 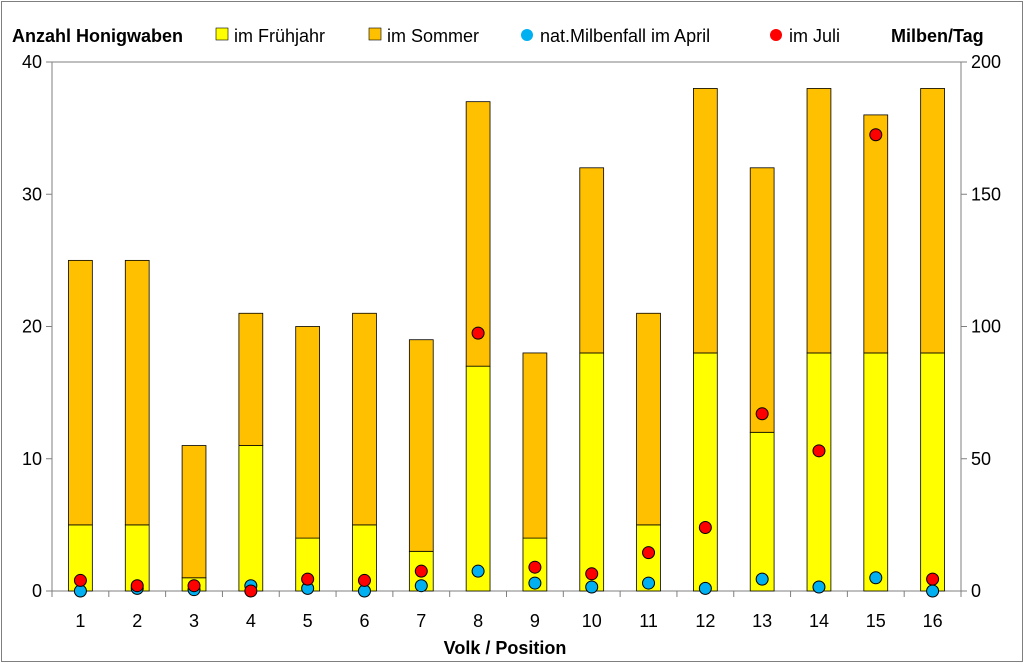 What do you see at coordinates (308, 621) in the screenshot?
I see `x-tick-label: 5` at bounding box center [308, 621].